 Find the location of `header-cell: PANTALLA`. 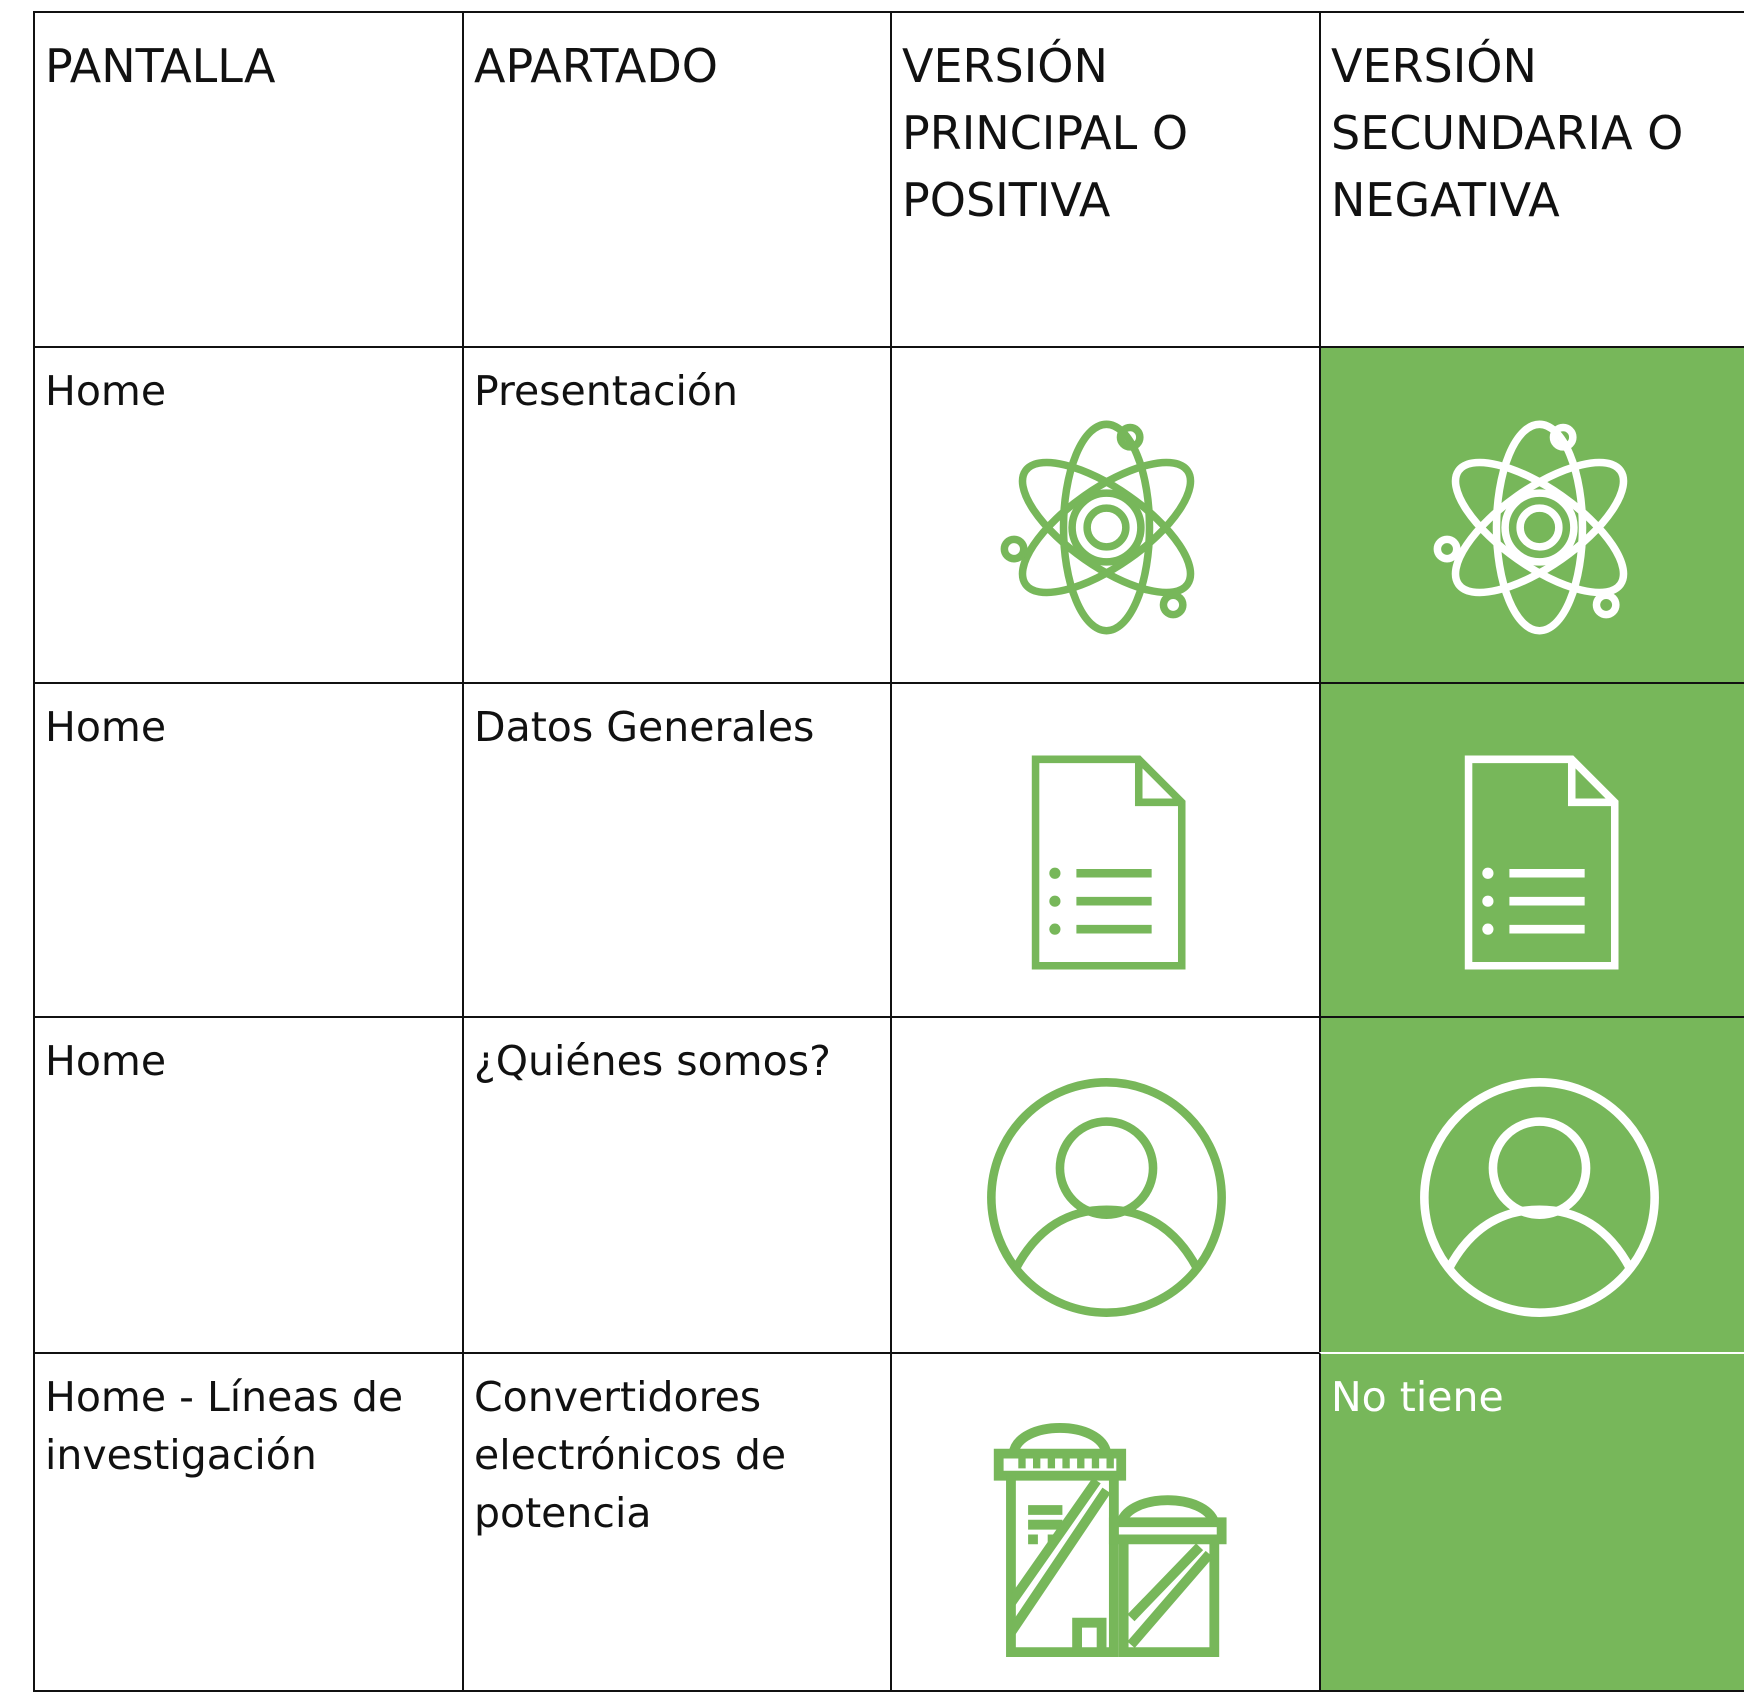

header-cell: PANTALLA is located at coordinates (248, 179).